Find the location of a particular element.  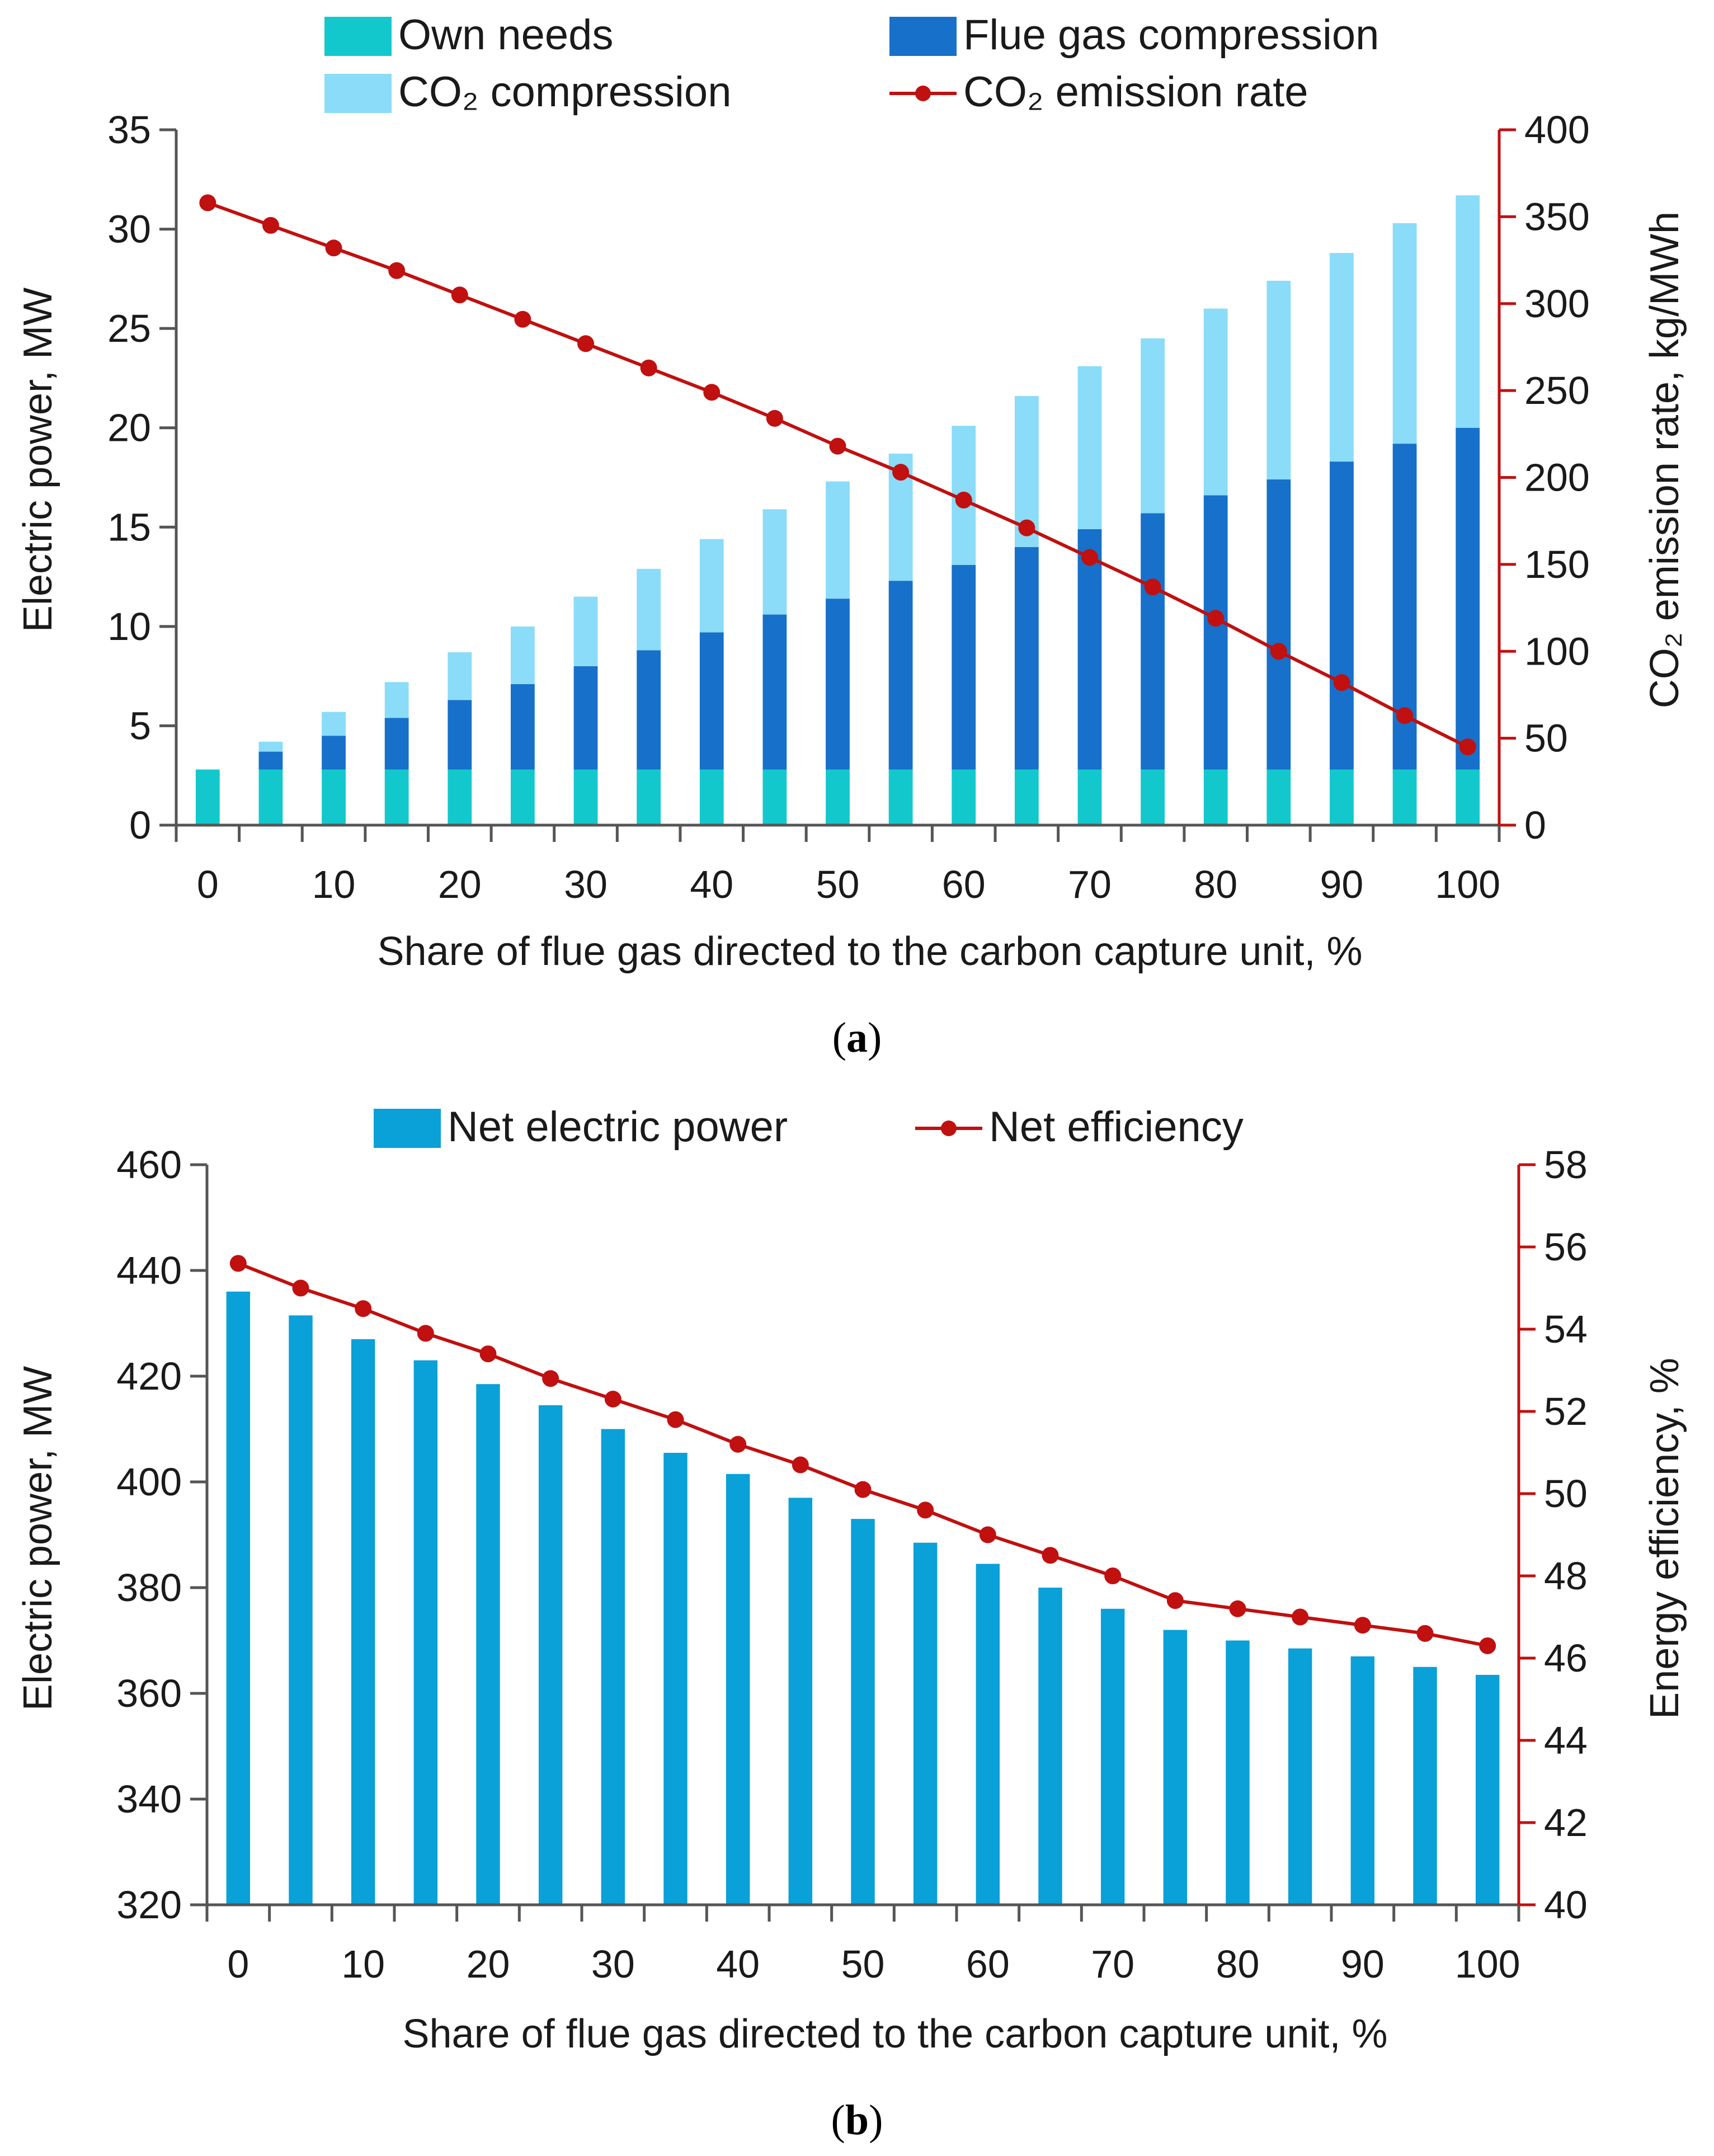

y2-tick-label-b-44: 44 is located at coordinates (1566, 1740).